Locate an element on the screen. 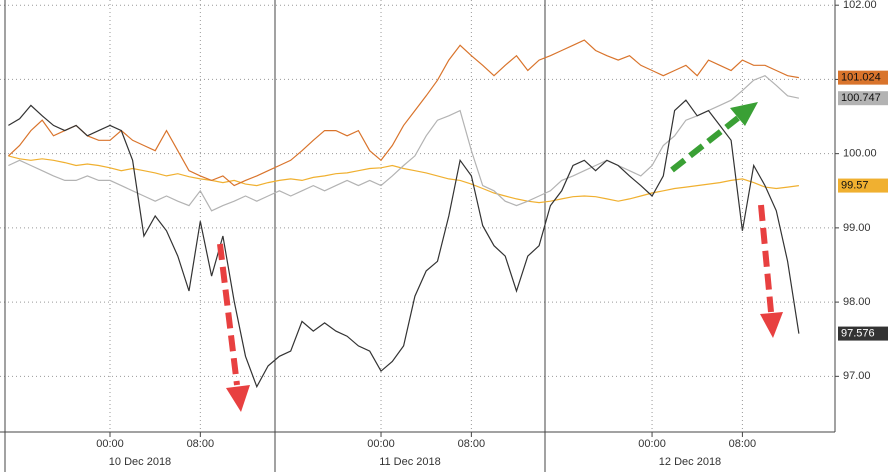 The width and height of the screenshot is (890, 472). y-tick-label: 98.00 is located at coordinates (857, 302).